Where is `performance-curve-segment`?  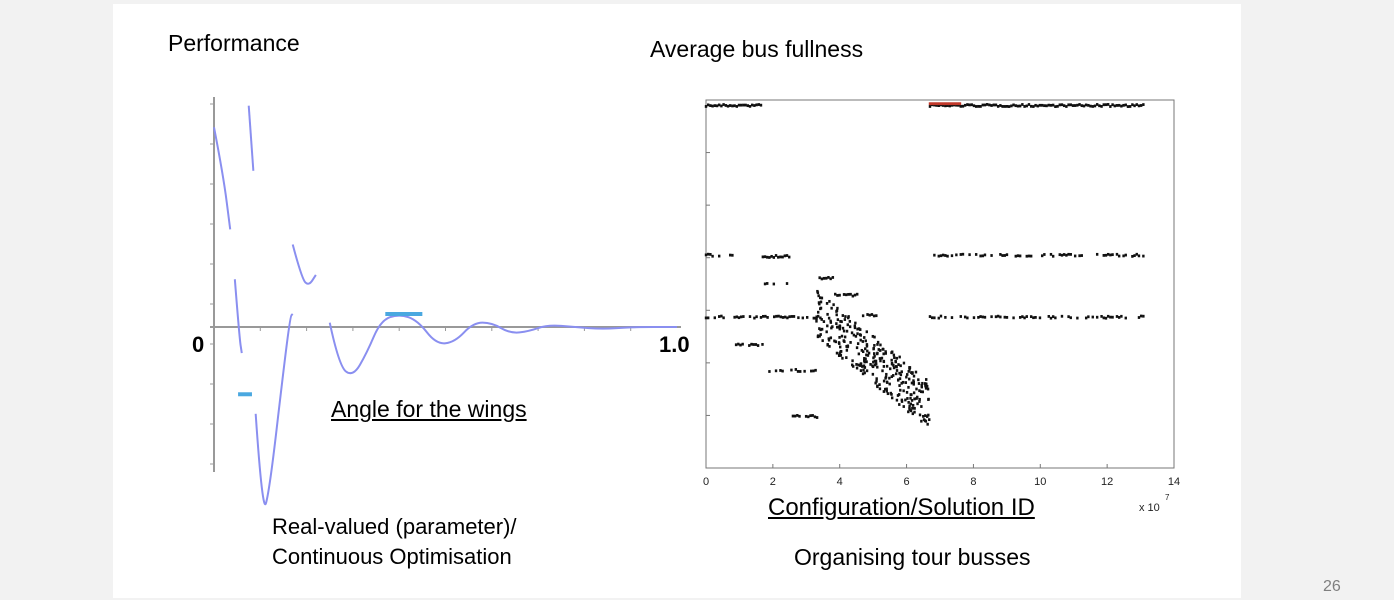 performance-curve-segment is located at coordinates (238, 316).